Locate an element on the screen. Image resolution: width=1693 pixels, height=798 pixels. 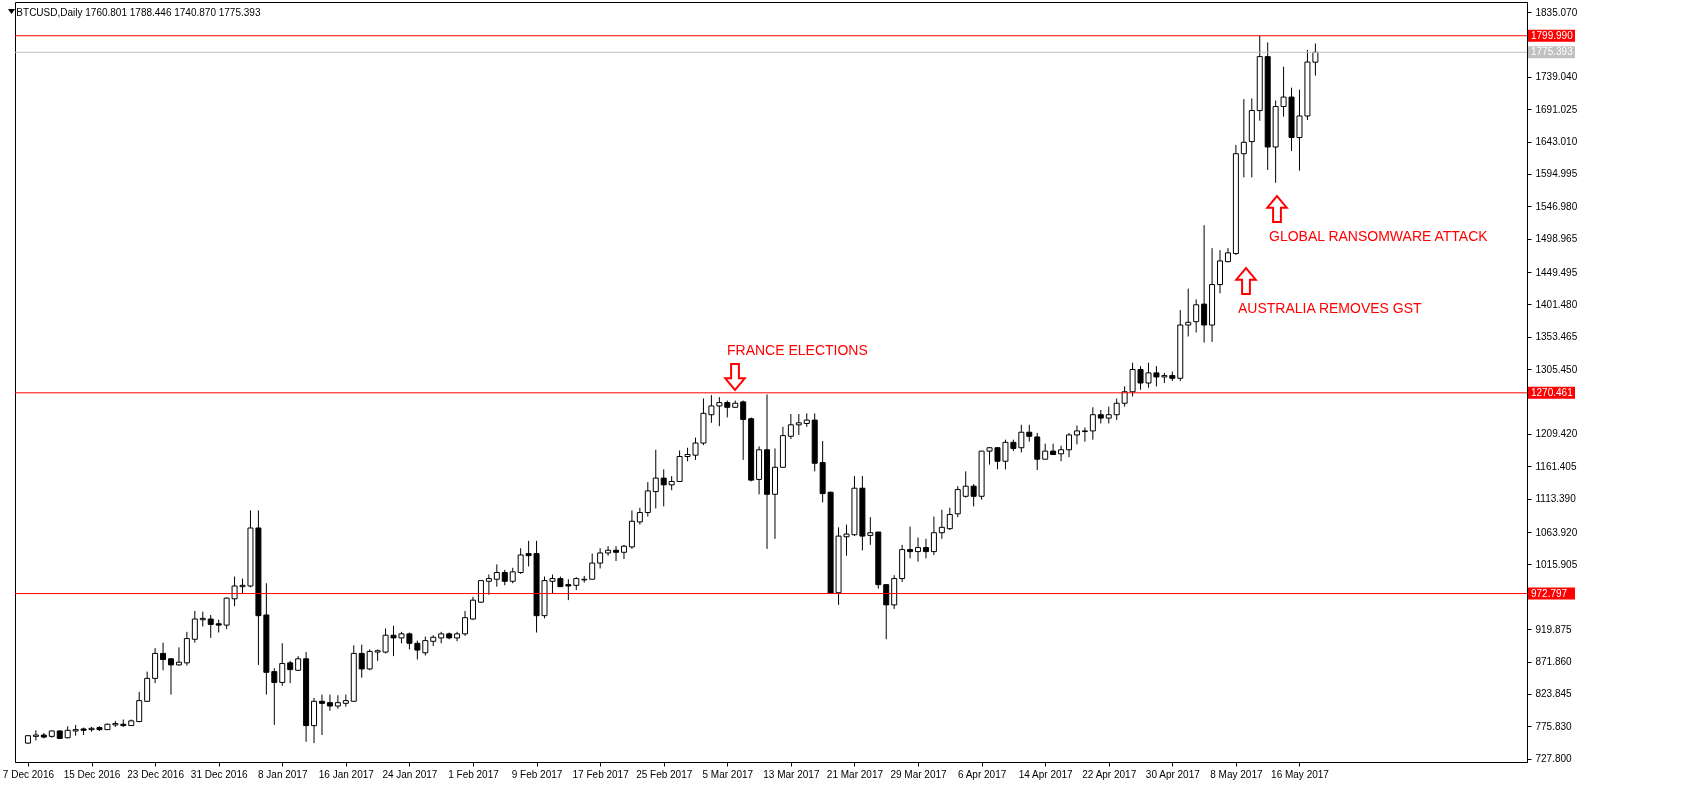
x-tick-label: 30 Apr 2017 is located at coordinates (1173, 774).